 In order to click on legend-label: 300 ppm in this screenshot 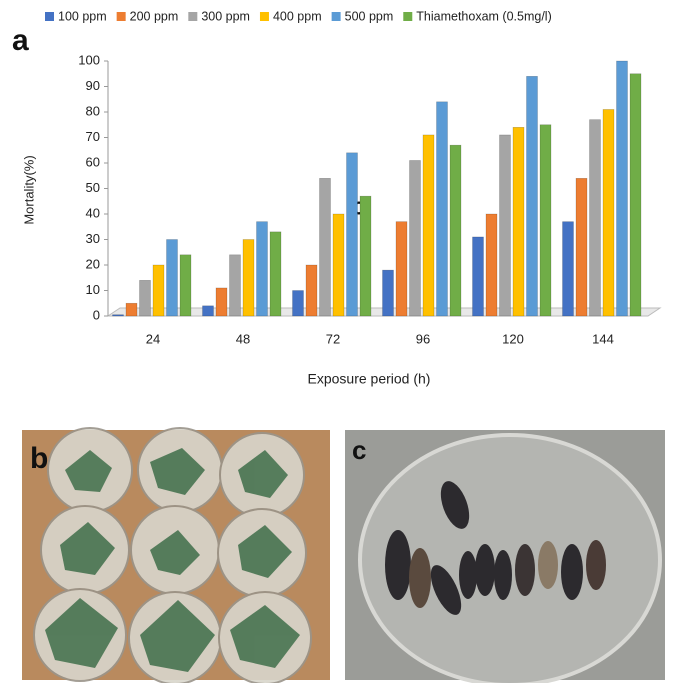, I will do `click(225, 16)`.